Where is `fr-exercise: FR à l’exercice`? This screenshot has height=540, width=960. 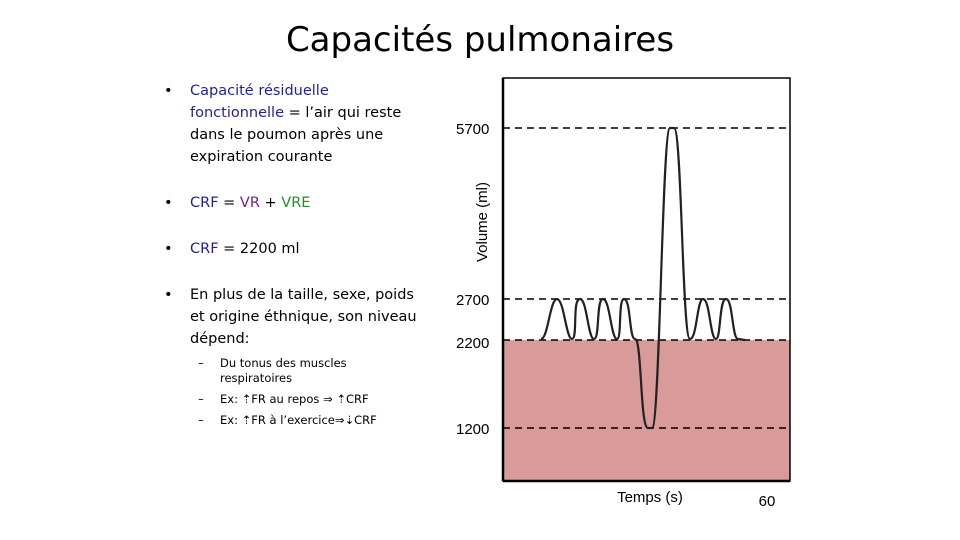
fr-exercise: FR à l’exercice is located at coordinates (293, 420).